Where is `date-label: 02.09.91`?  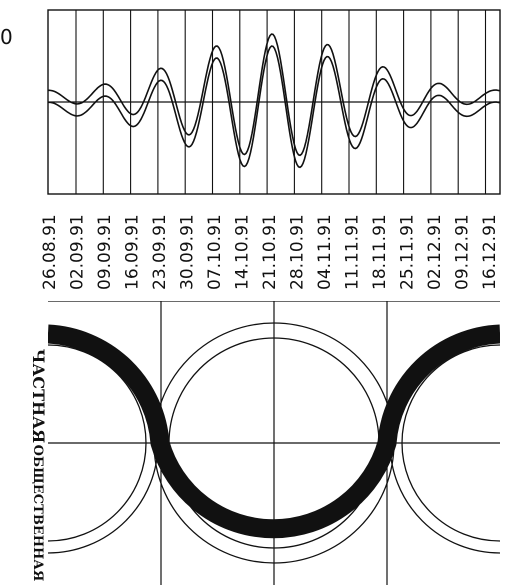 date-label: 02.09.91 is located at coordinates (78, 252).